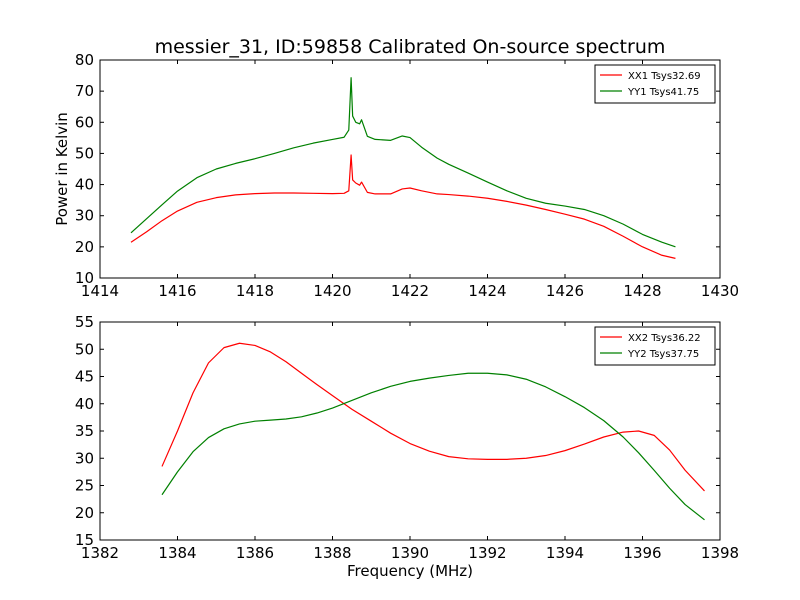 The width and height of the screenshot is (800, 600). I want to click on y-tick-label: 10, so click(84, 278).